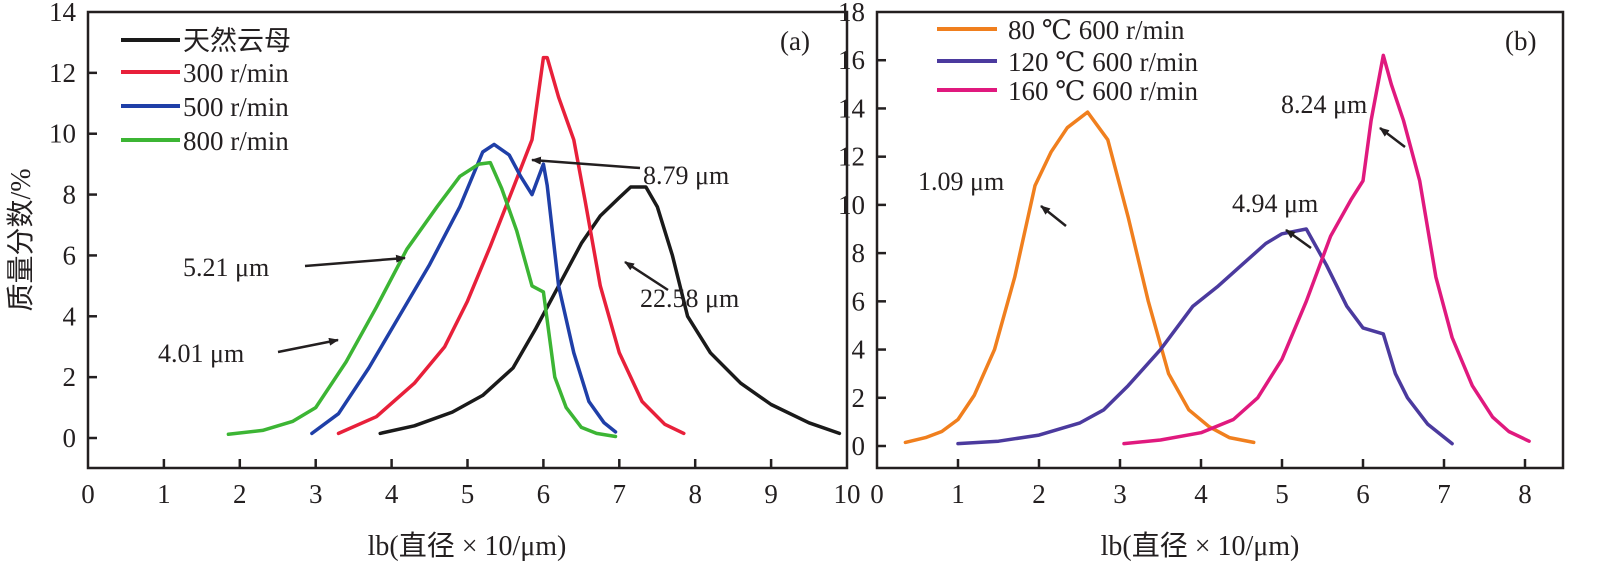 Image resolution: width=1617 pixels, height=567 pixels. Describe the element at coordinates (201, 353) in the screenshot. I see `annotation-4-01: 4.01 μm` at that location.